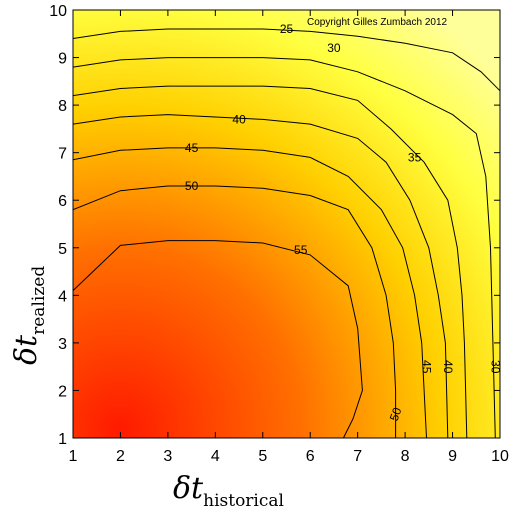  I want to click on contour-label-text: 25, so click(287, 29).